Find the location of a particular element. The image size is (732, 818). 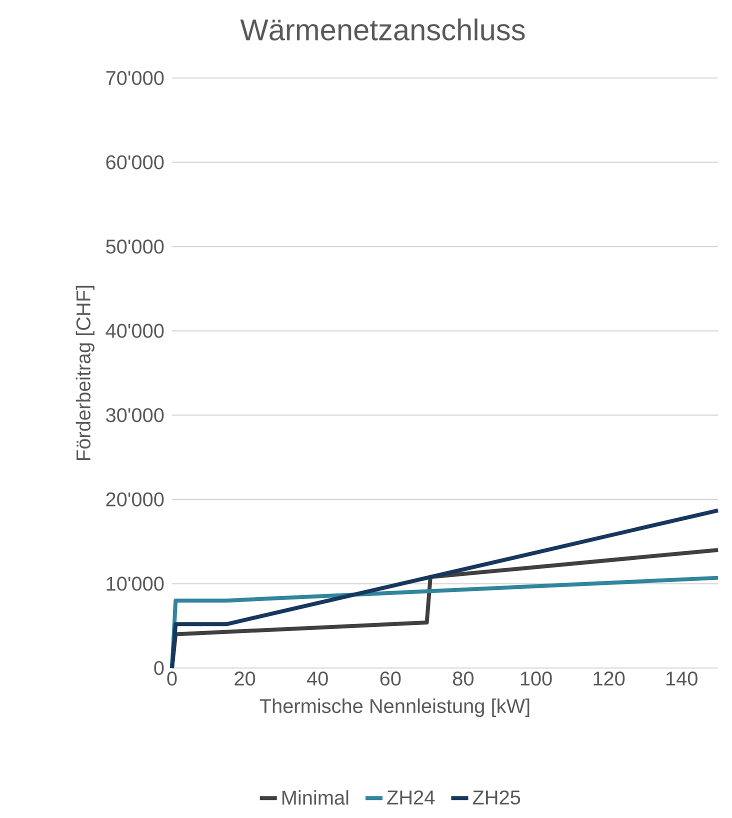

y-tick-label: 70'000 is located at coordinates (135, 78).